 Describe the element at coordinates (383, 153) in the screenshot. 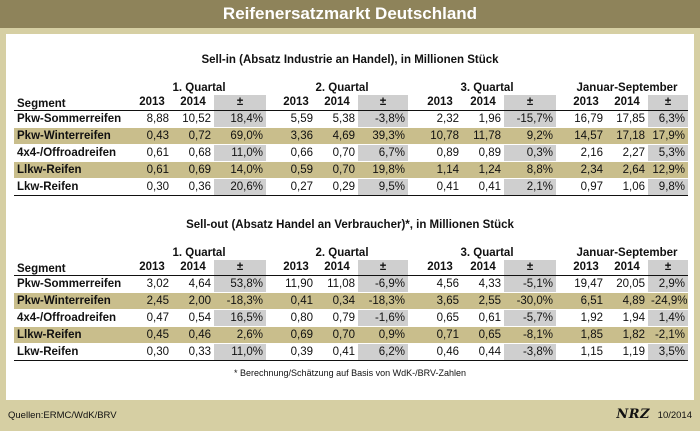

I see `change-cell: 6,7%` at that location.